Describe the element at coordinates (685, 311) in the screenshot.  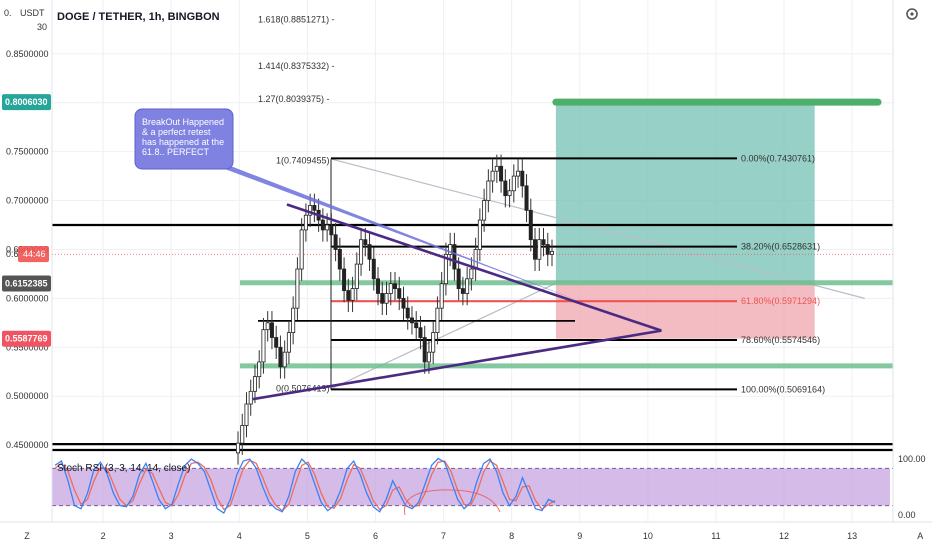
I see `loss-zone` at that location.